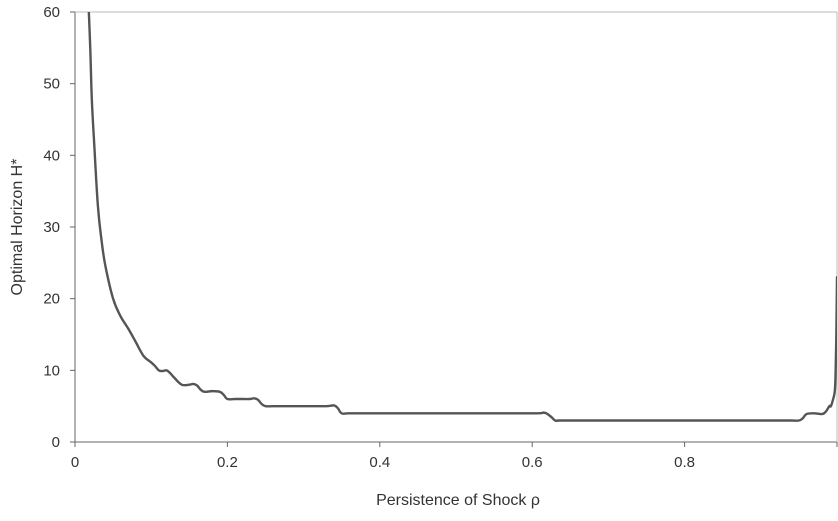 This screenshot has width=838, height=521. What do you see at coordinates (51, 227) in the screenshot?
I see `y-tick-label: 30` at bounding box center [51, 227].